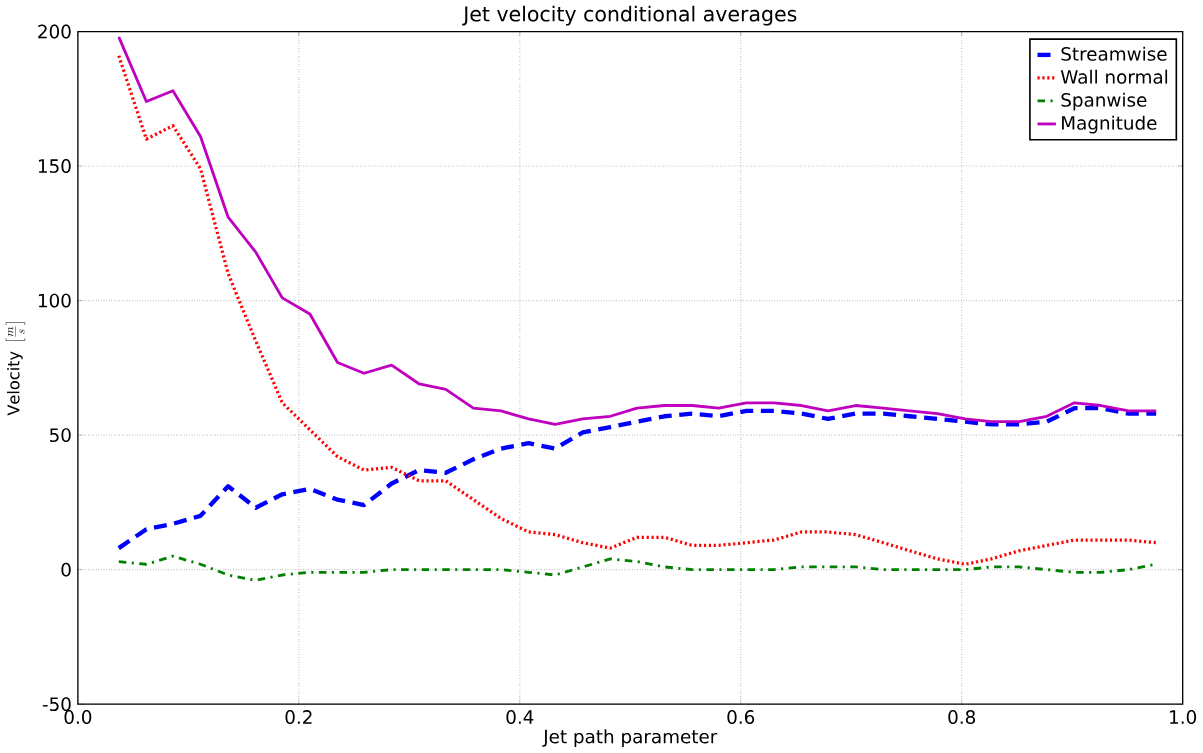  I want to click on y-tick-label: -50, so click(56, 704).